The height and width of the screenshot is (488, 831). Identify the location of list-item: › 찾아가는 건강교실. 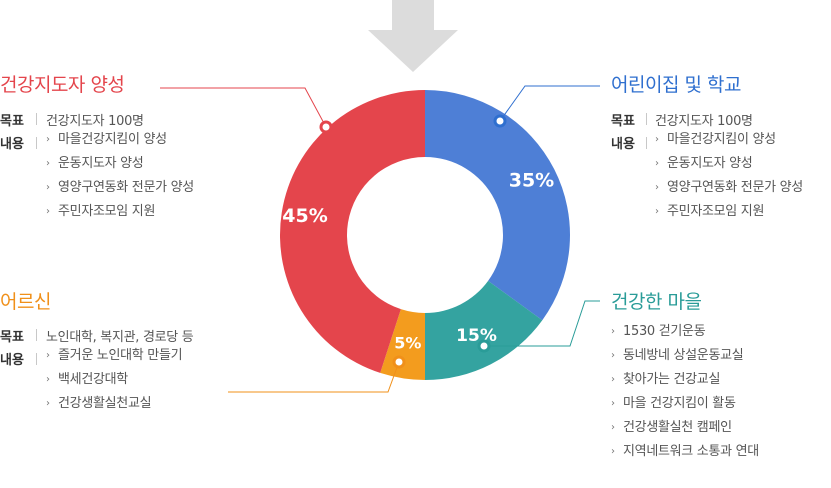
(685, 380).